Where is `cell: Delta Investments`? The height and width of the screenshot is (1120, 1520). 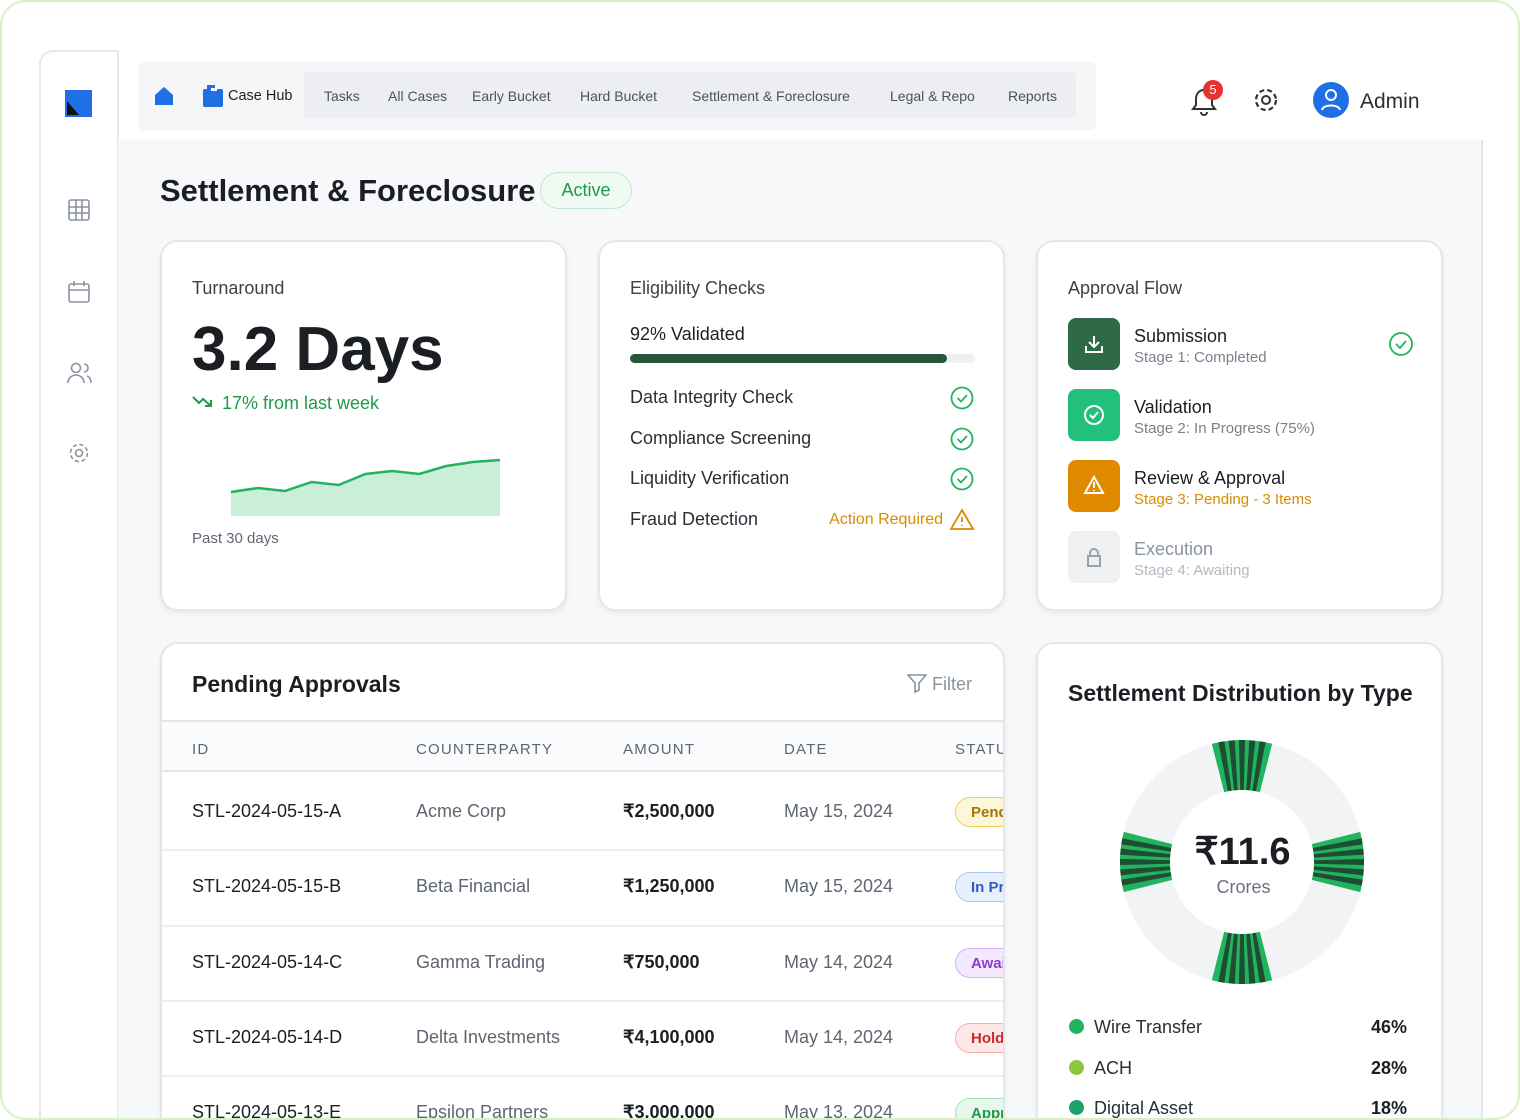 cell: Delta Investments is located at coordinates (488, 1036).